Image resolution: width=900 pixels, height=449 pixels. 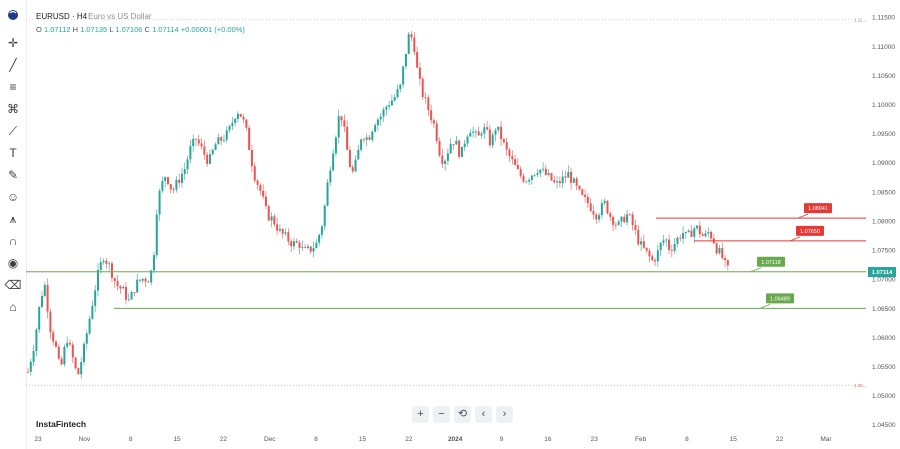 I want to click on emoji-icon: ☺, so click(x=13, y=197).